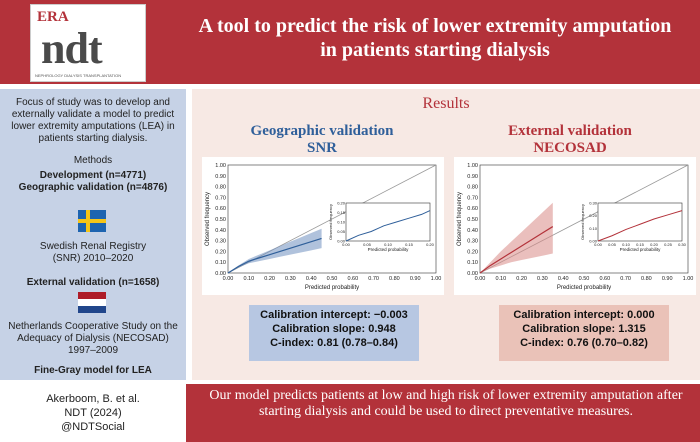 The height and width of the screenshot is (442, 700). I want to click on geo-inset-line, so click(388, 226).